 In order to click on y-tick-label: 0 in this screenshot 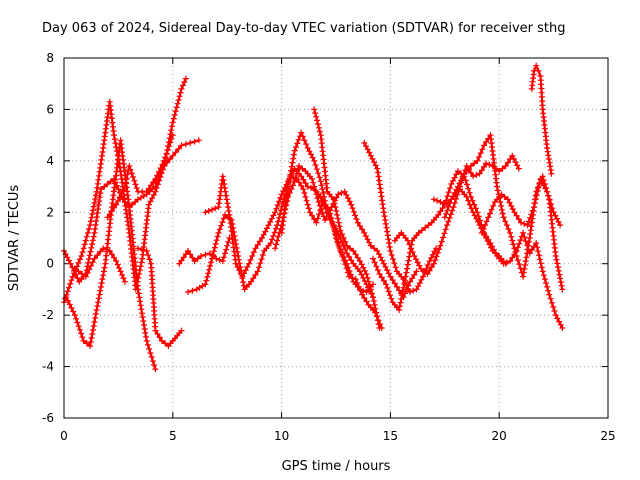, I will do `click(50, 264)`.